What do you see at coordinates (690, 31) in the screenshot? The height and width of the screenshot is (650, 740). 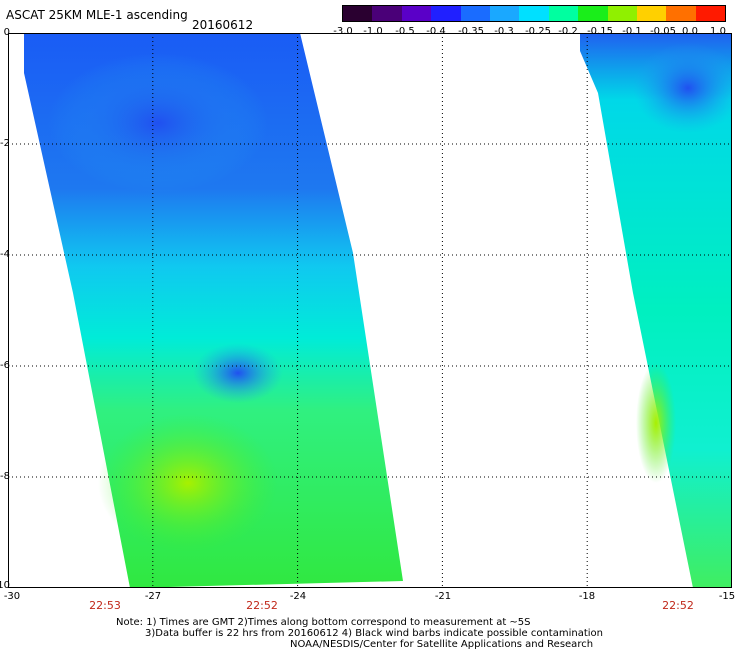 I see `colorbar-label: 0.0` at bounding box center [690, 31].